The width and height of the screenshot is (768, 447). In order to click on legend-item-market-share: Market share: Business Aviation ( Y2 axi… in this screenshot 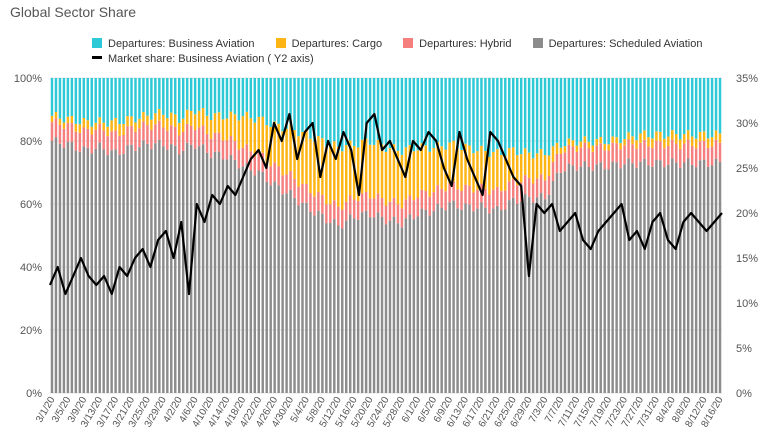, I will do `click(203, 59)`.